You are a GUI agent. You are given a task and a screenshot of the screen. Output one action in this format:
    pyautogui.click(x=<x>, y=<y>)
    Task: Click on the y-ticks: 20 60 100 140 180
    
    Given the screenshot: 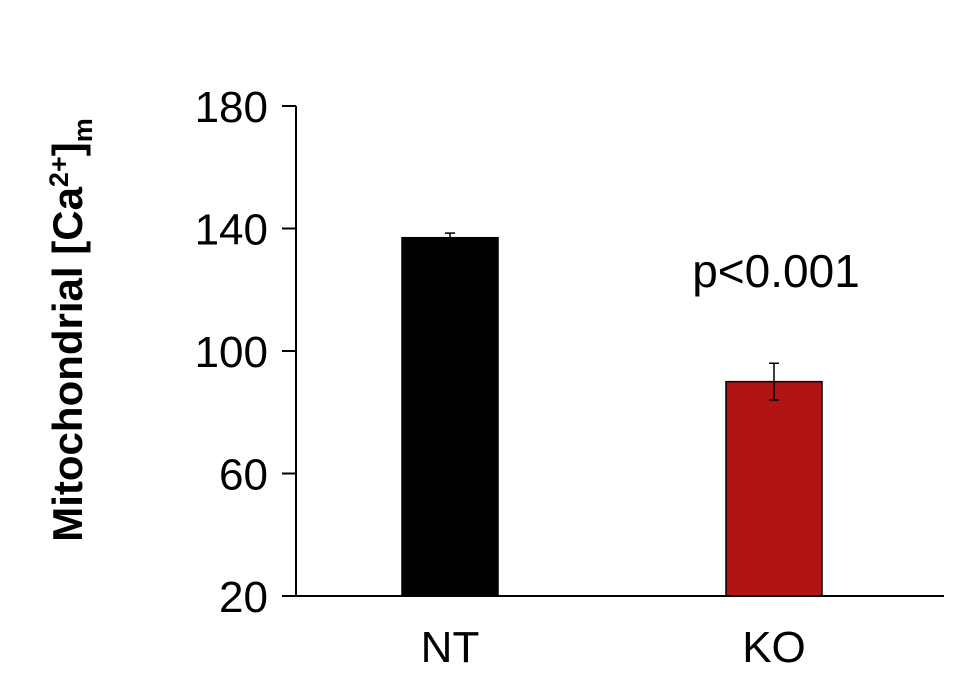 What is the action you would take?
    pyautogui.click(x=245, y=352)
    